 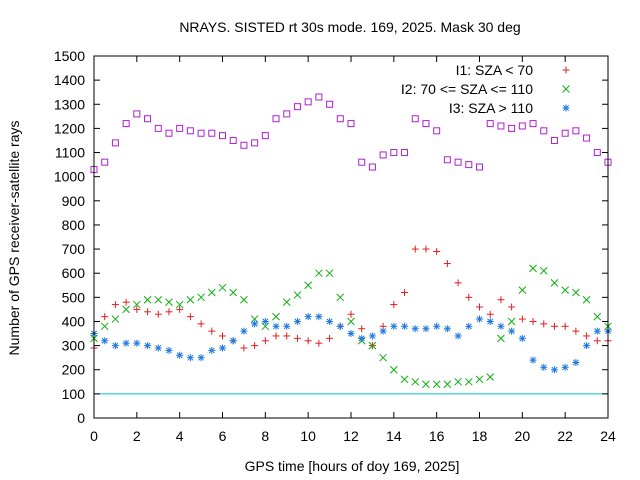 What do you see at coordinates (180, 436) in the screenshot?
I see `x-tick-label: 4` at bounding box center [180, 436].